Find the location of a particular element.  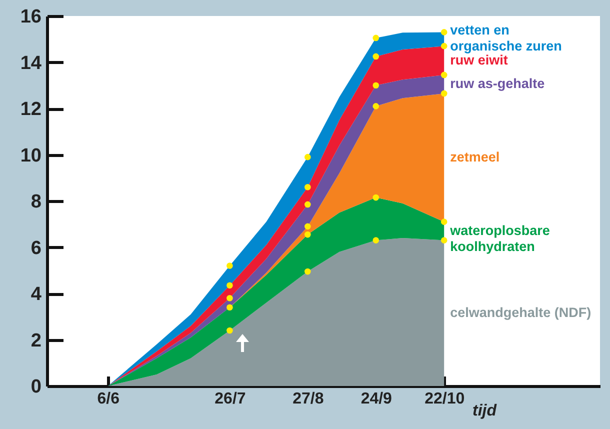

series-label: ruw as-gehalte is located at coordinates (498, 84).